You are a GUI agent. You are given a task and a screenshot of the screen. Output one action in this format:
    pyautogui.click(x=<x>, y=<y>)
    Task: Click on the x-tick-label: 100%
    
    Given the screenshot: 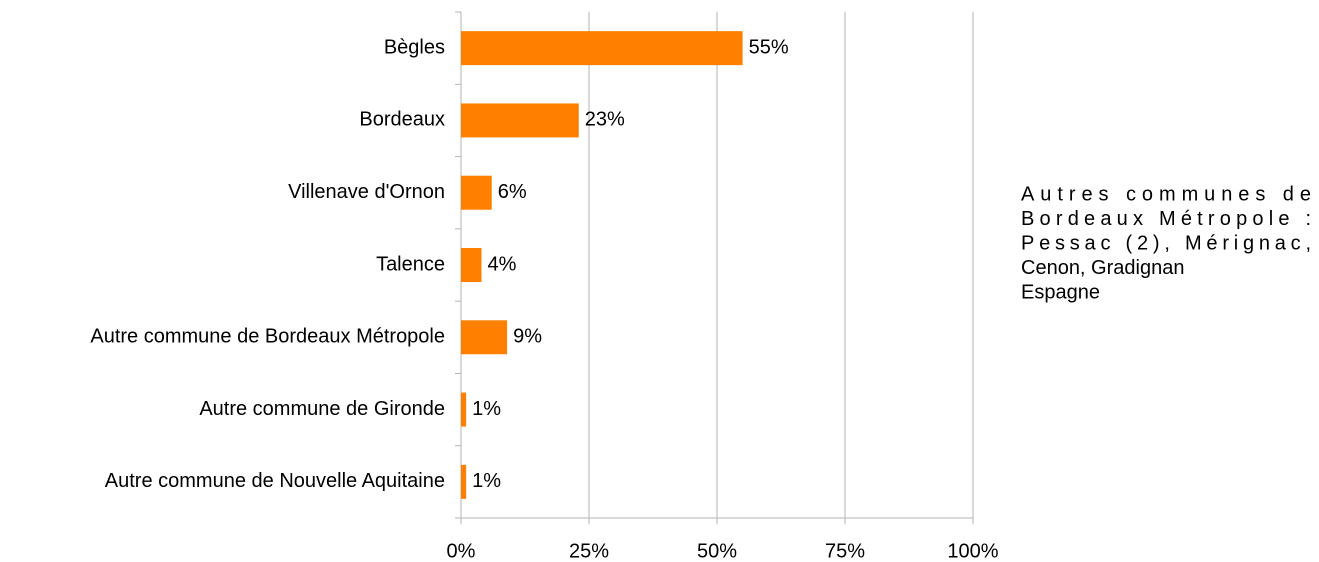 What is the action you would take?
    pyautogui.click(x=972, y=551)
    